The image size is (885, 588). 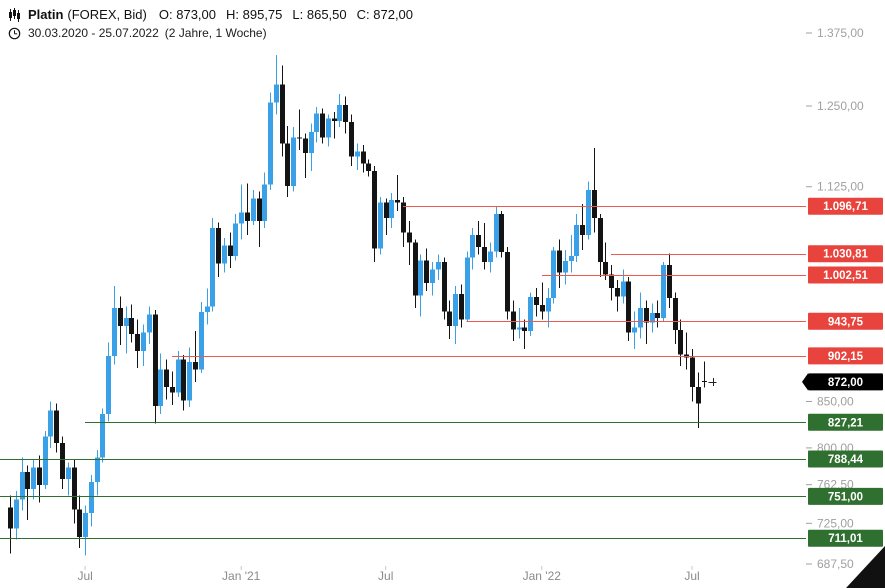 What do you see at coordinates (14, 14) in the screenshot?
I see `candlestick-icon` at bounding box center [14, 14].